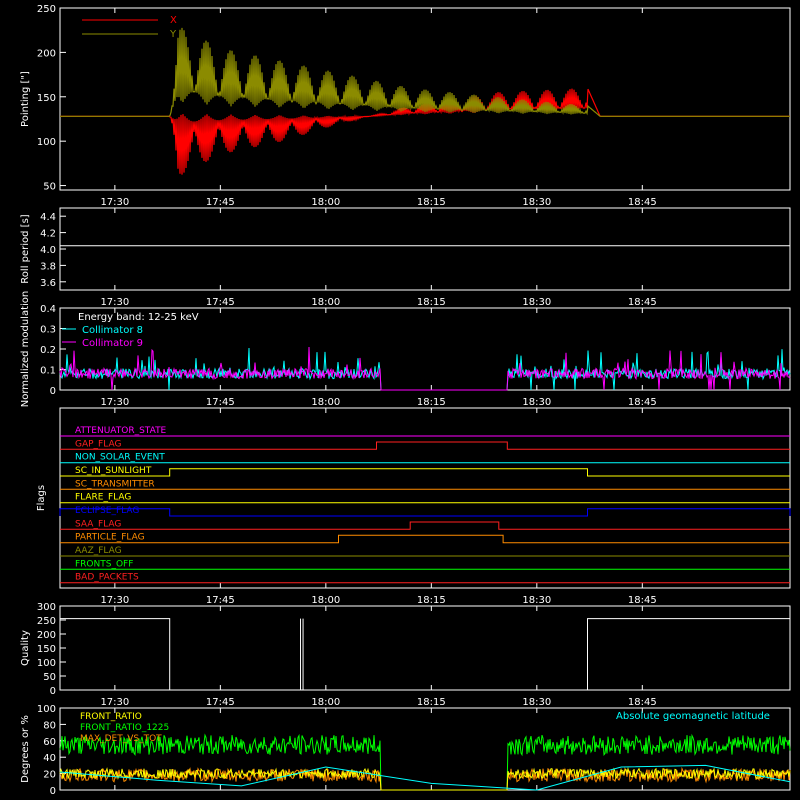 The width and height of the screenshot is (800, 800). Describe the element at coordinates (48, 330) in the screenshot. I see `modulation-ytick-label: 0.3` at that location.